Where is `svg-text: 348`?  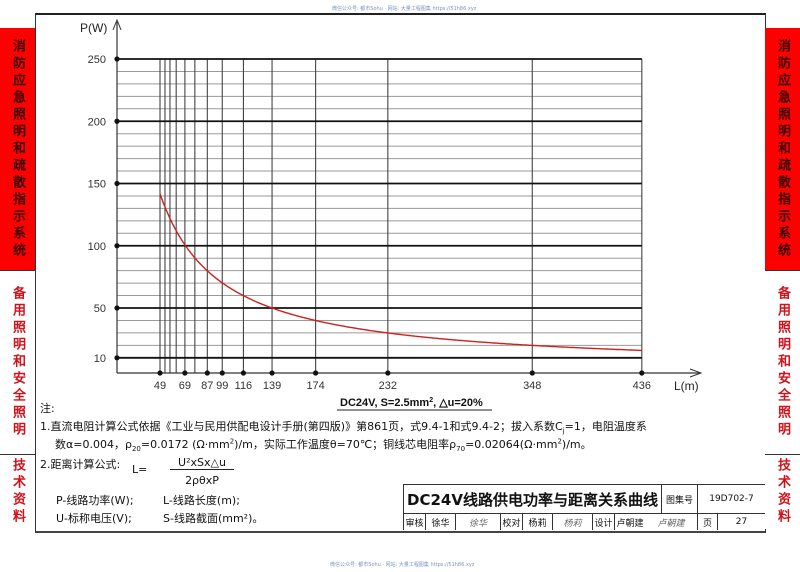
svg-text: 348 is located at coordinates (532, 386).